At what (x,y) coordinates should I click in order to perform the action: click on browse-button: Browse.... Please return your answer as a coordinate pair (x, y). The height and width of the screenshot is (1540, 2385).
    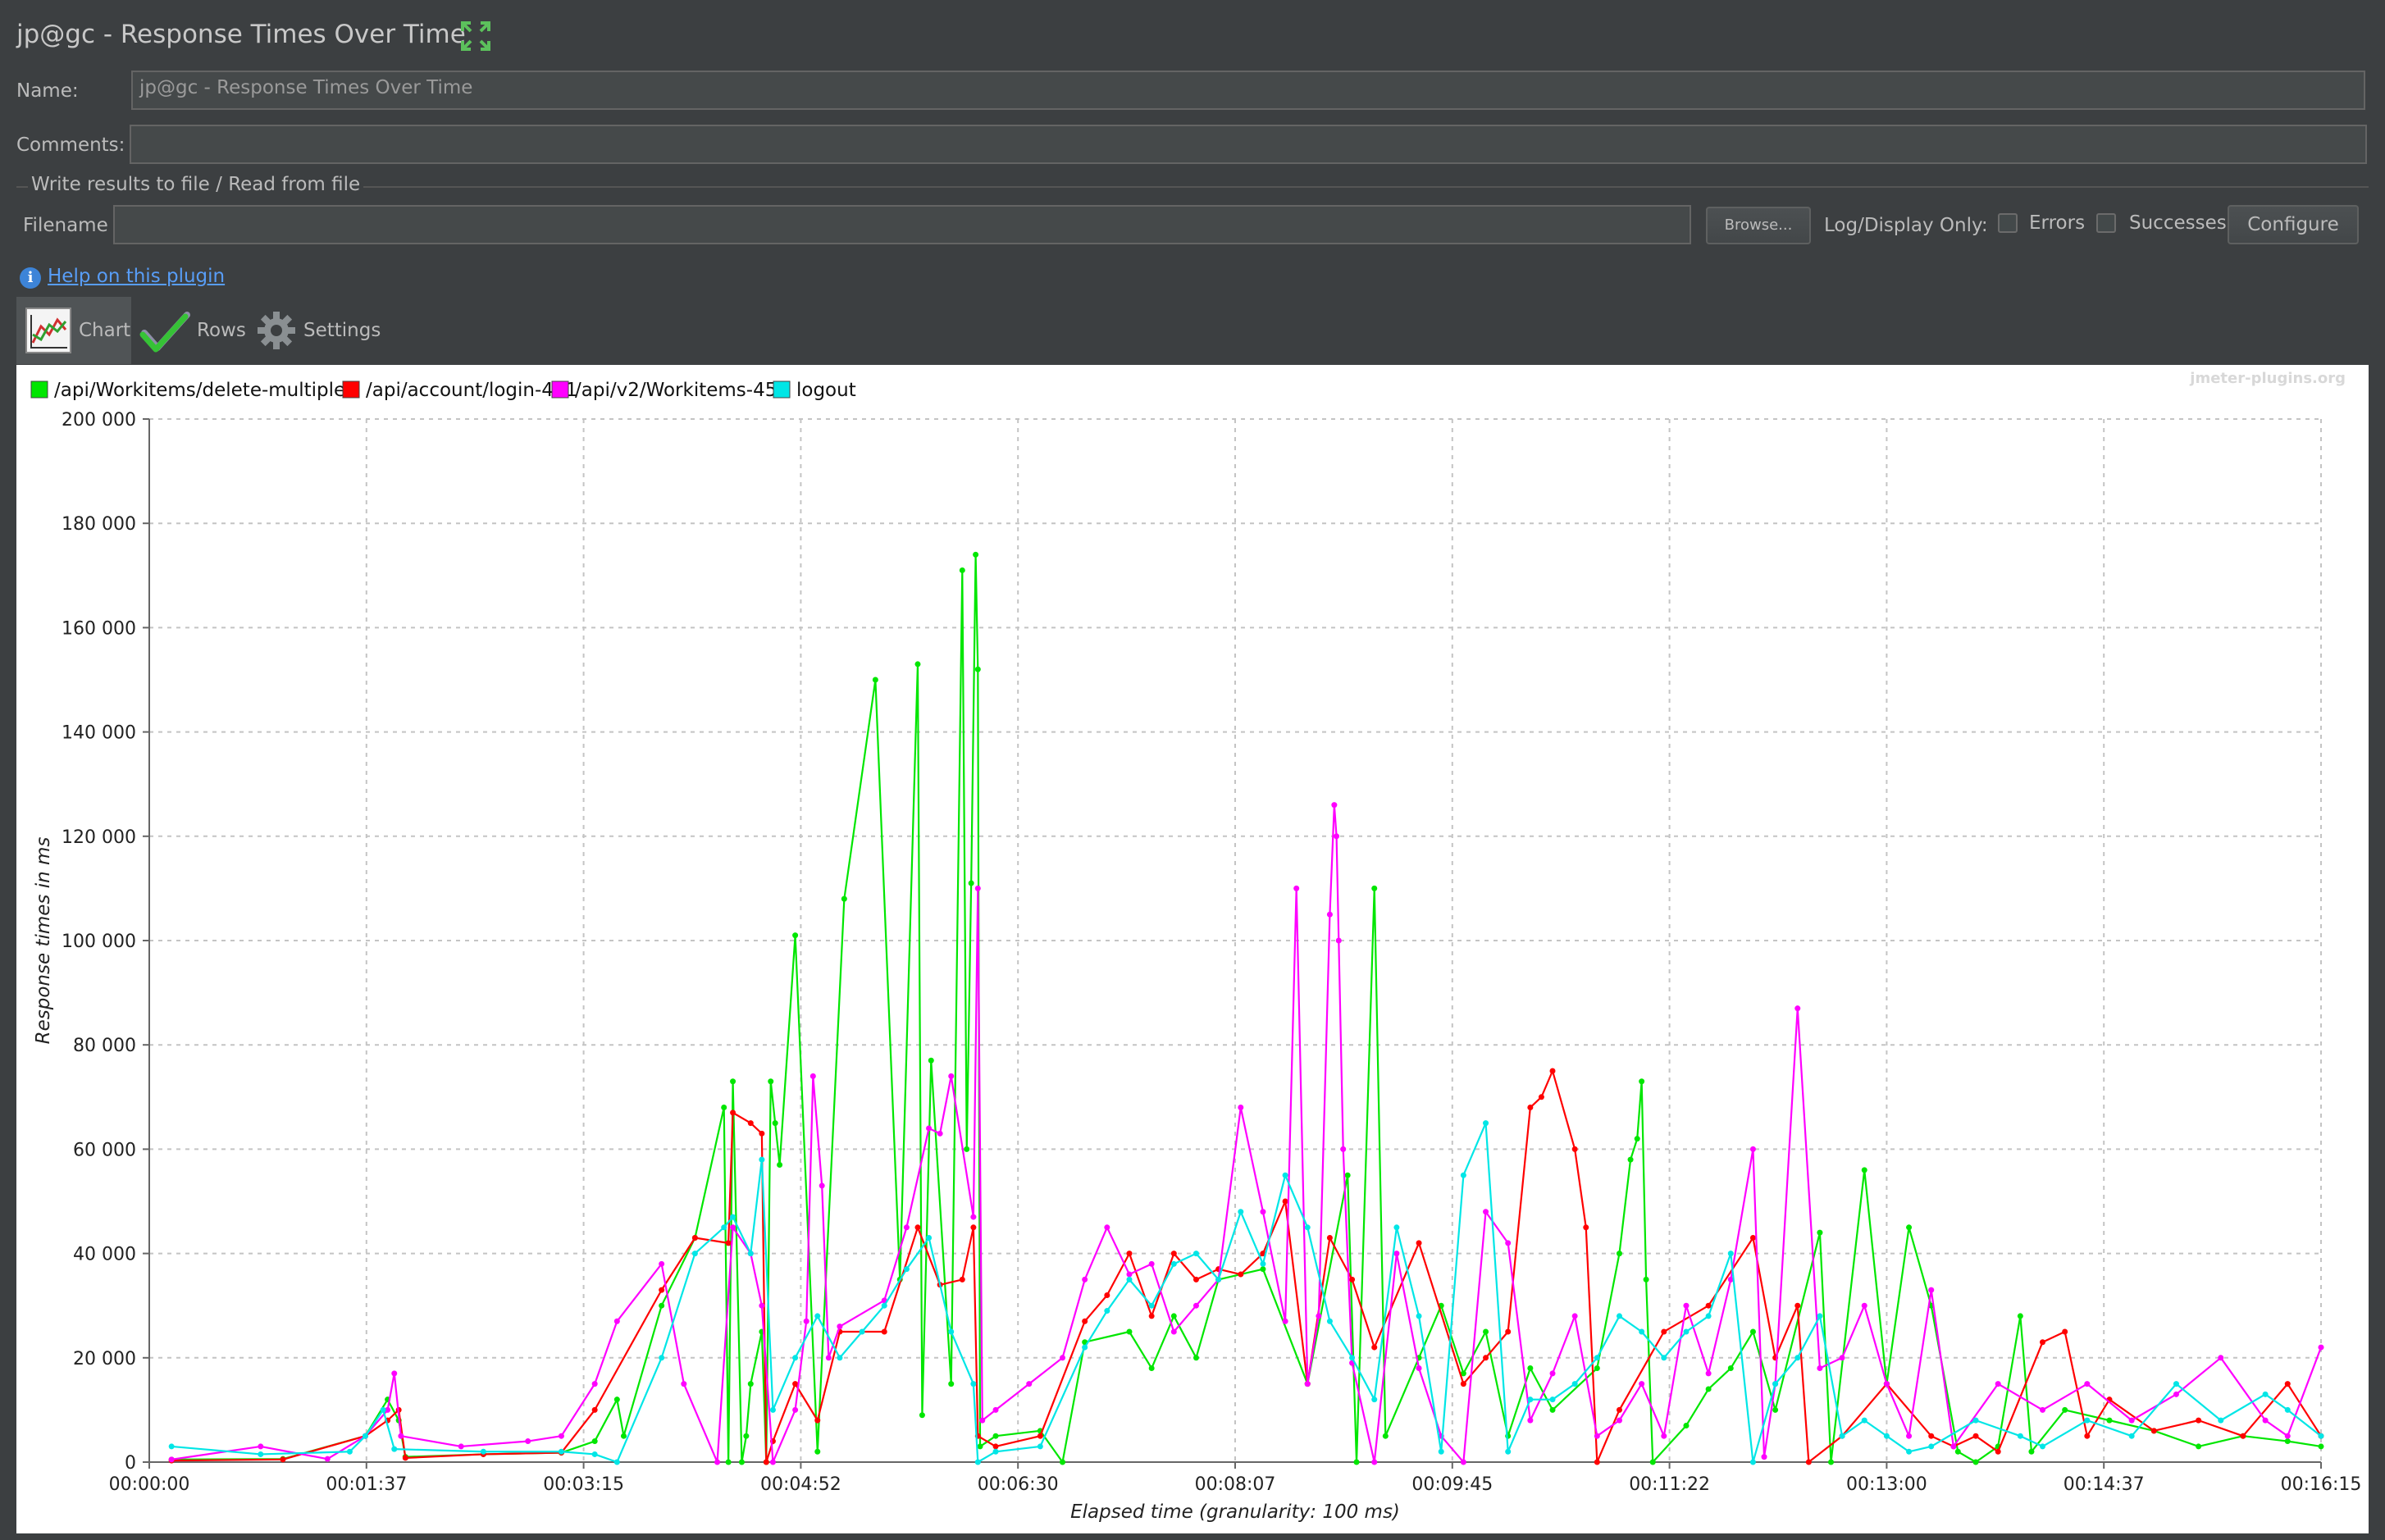
    Looking at the image, I should click on (1758, 225).